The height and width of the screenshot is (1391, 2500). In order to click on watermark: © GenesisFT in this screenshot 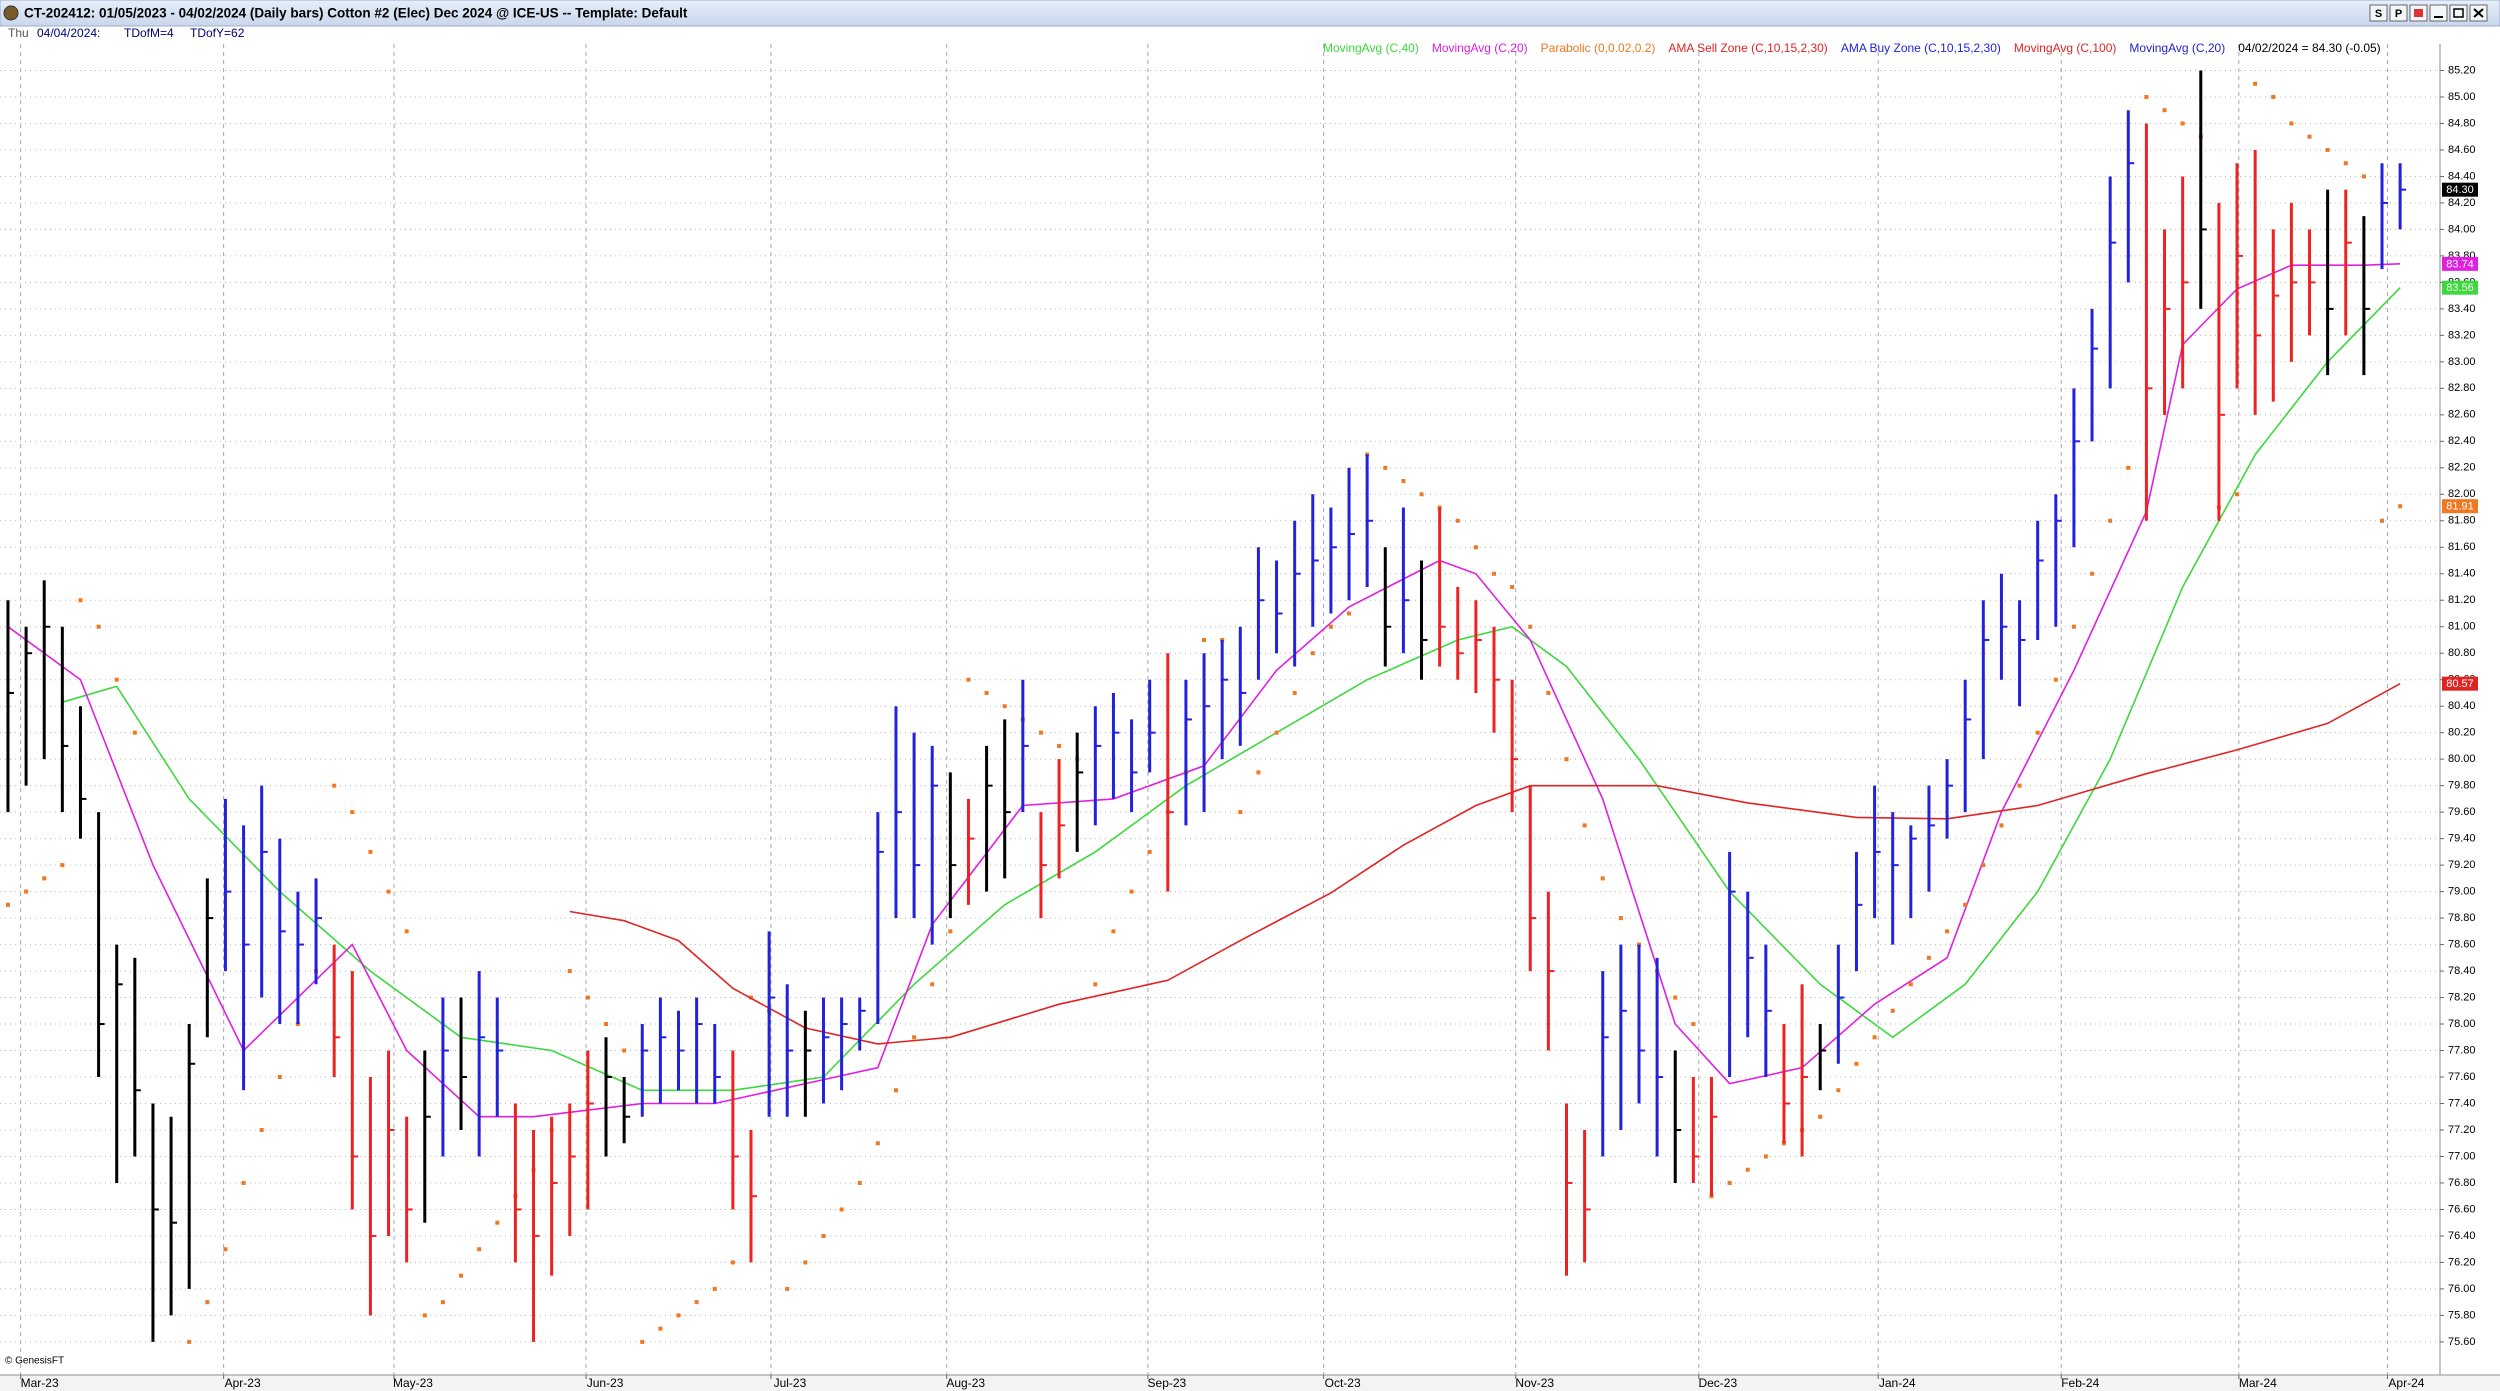, I will do `click(34, 1361)`.